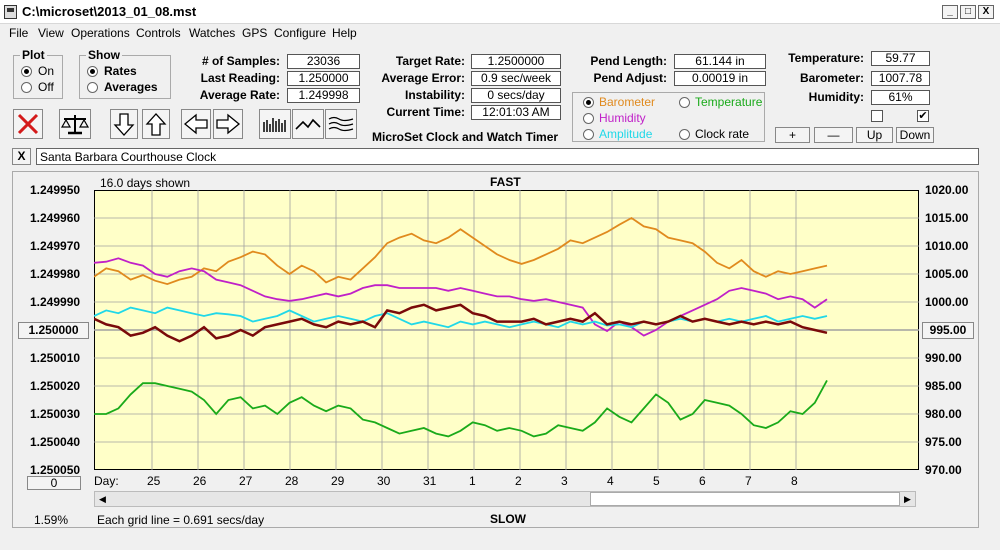  Describe the element at coordinates (54, 483) in the screenshot. I see `bottom-left-value: 0` at that location.